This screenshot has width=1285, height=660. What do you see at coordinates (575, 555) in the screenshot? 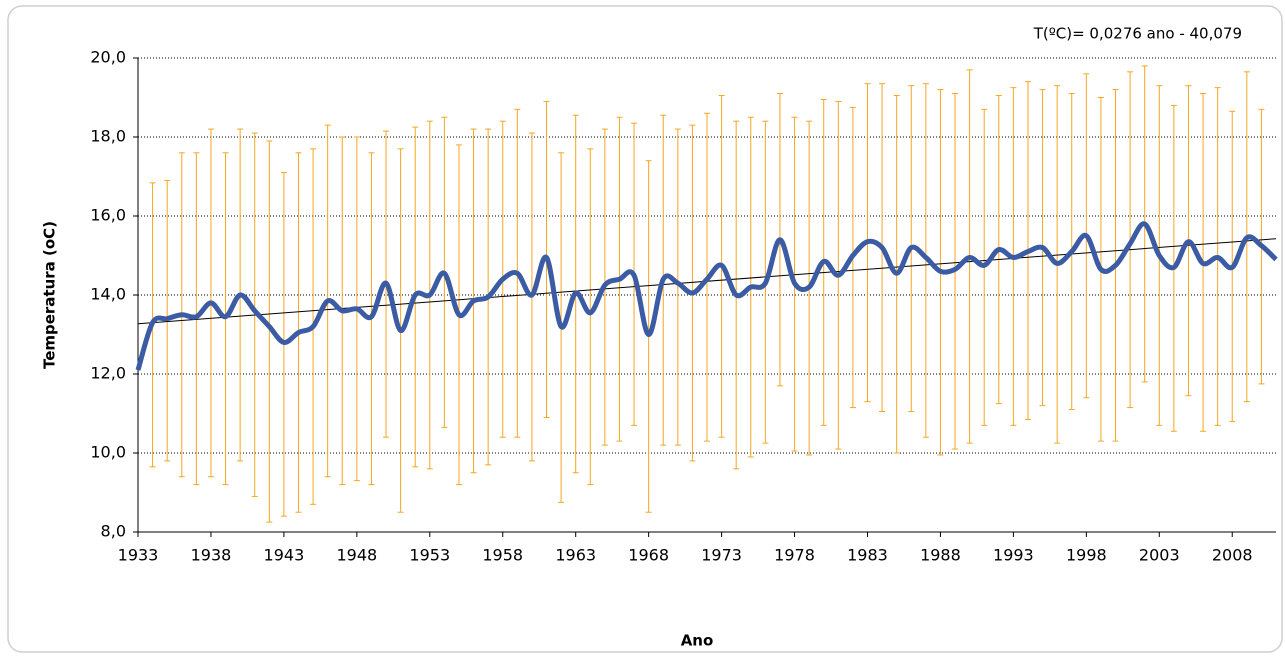
I see `x-tick-label: 1963` at bounding box center [575, 555].